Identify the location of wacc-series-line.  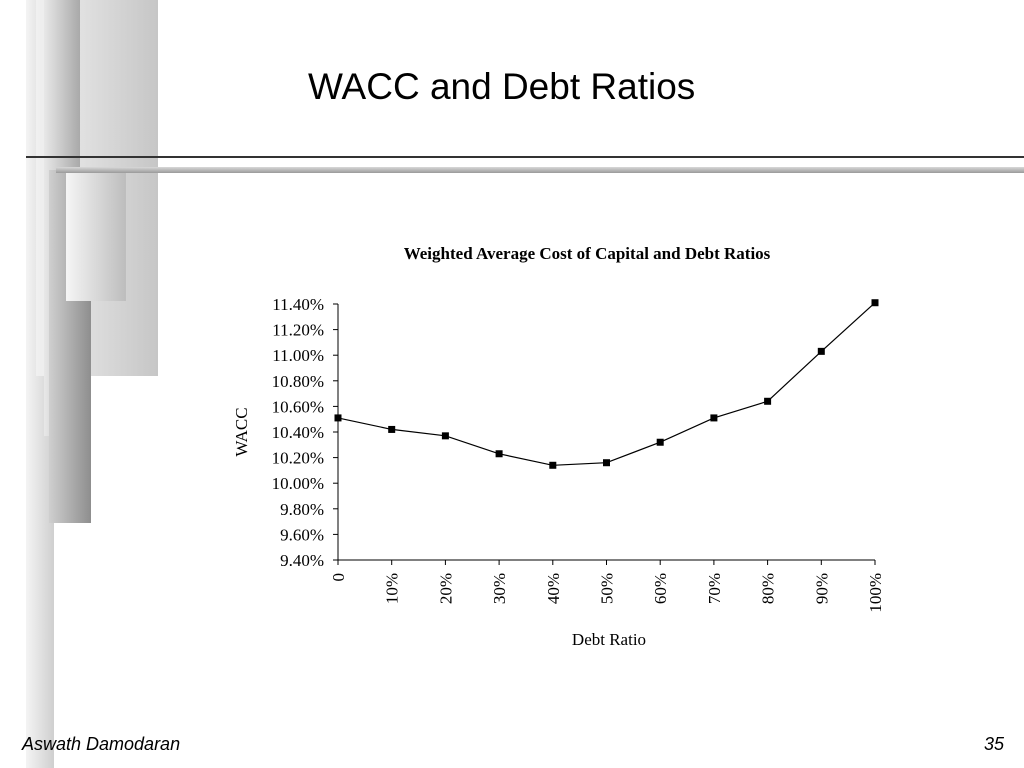
(606, 384).